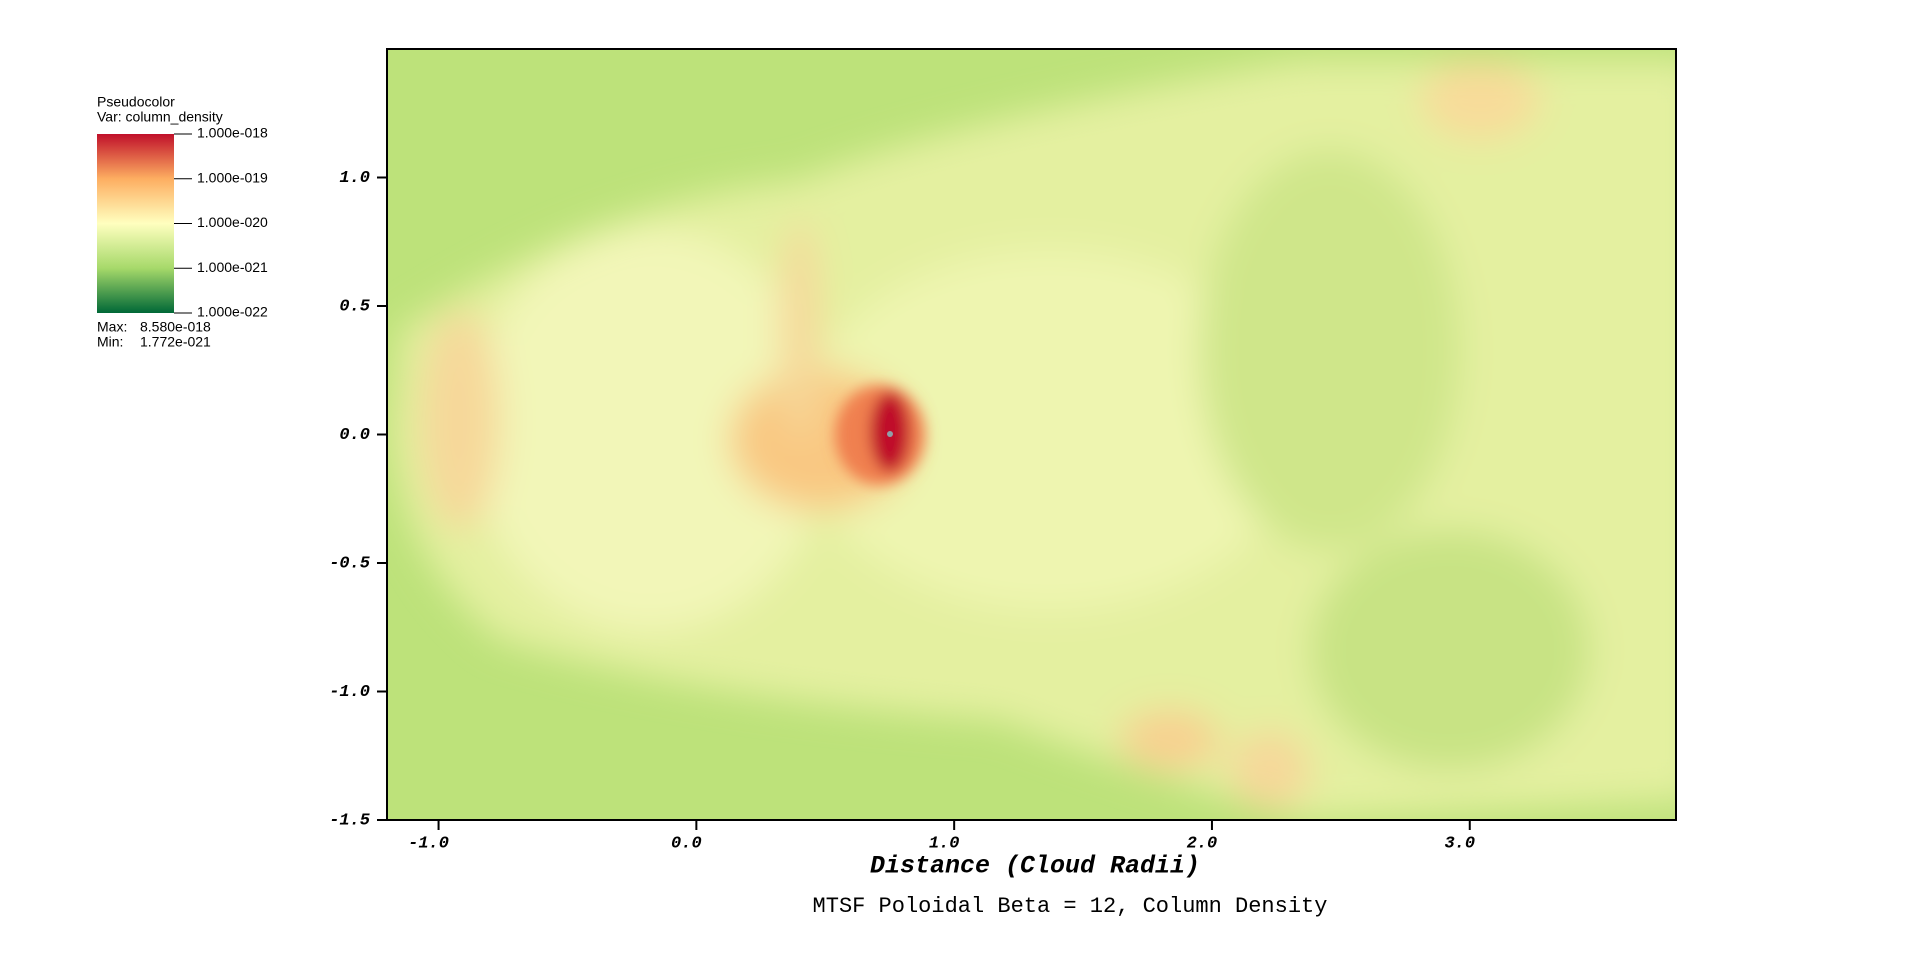  I want to click on x-tick-label: 3.0, so click(1459, 843).